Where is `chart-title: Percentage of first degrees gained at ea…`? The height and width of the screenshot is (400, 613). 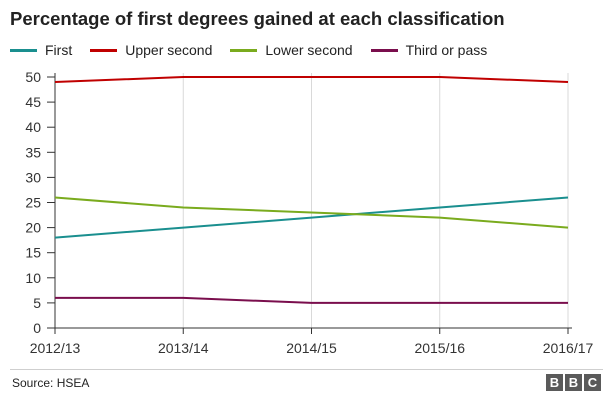
chart-title: Percentage of first degrees gained at ea… is located at coordinates (257, 18).